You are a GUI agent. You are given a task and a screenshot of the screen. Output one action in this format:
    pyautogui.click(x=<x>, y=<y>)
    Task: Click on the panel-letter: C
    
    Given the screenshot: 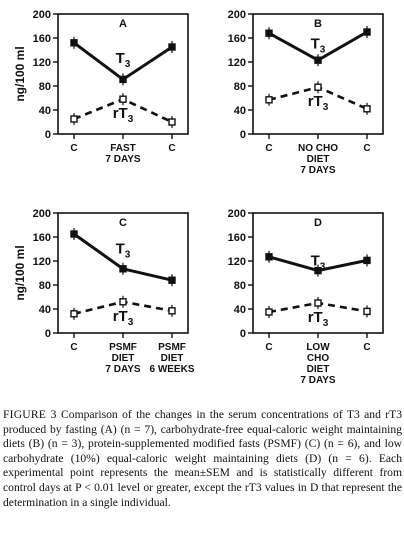 What is the action you would take?
    pyautogui.click(x=123, y=223)
    